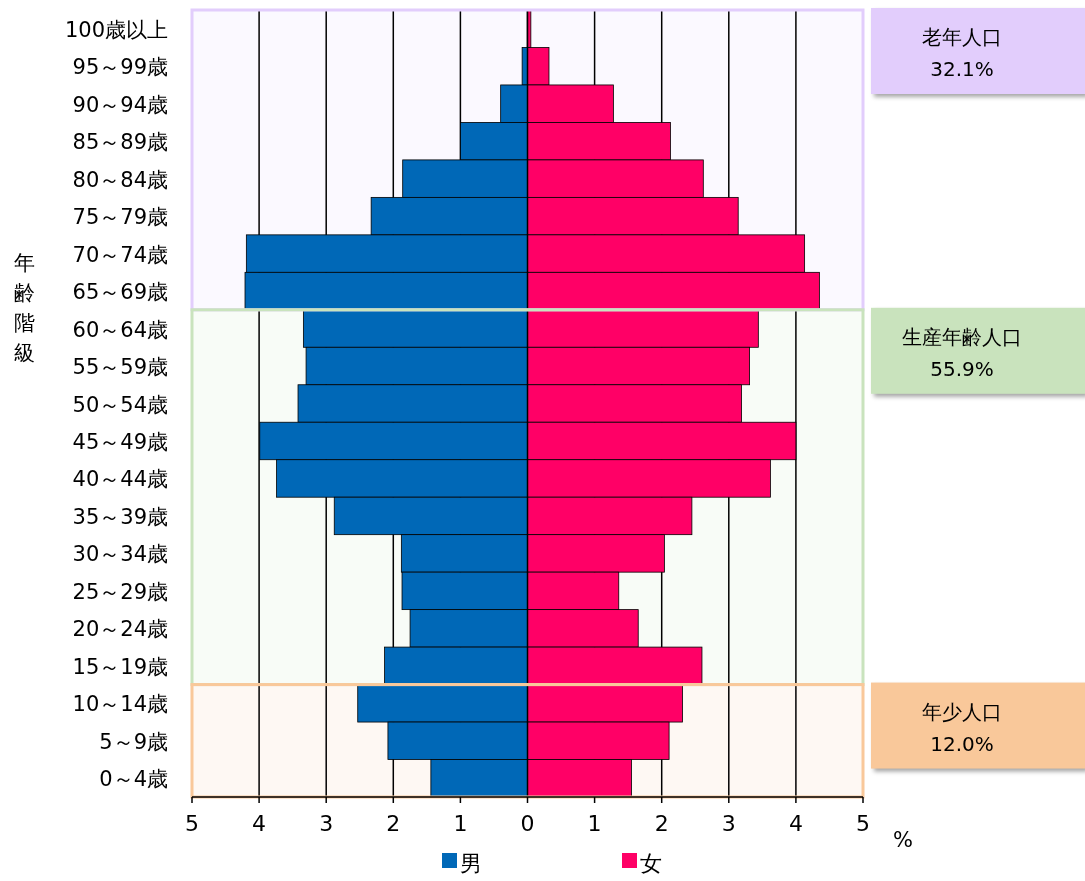 The image size is (1085, 881). I want to click on y-tick-label: 65～69歳, so click(120, 292).